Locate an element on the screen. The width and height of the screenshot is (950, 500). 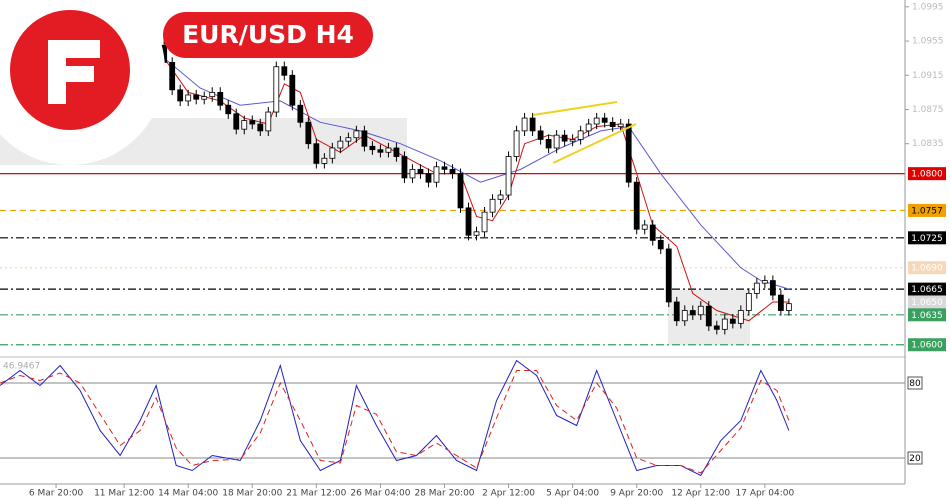
y-tick-box is located at coordinates (915, 383).